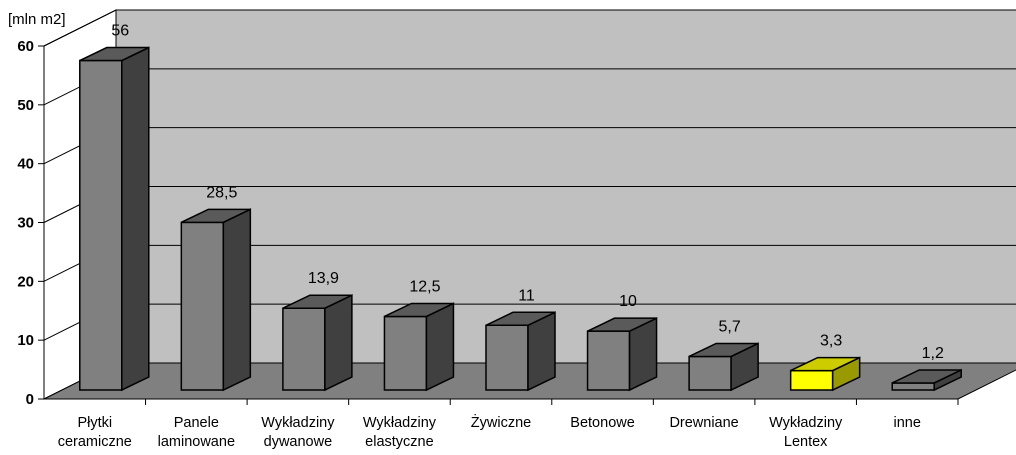  What do you see at coordinates (399, 442) in the screenshot?
I see `category-label-line: elastyczne` at bounding box center [399, 442].